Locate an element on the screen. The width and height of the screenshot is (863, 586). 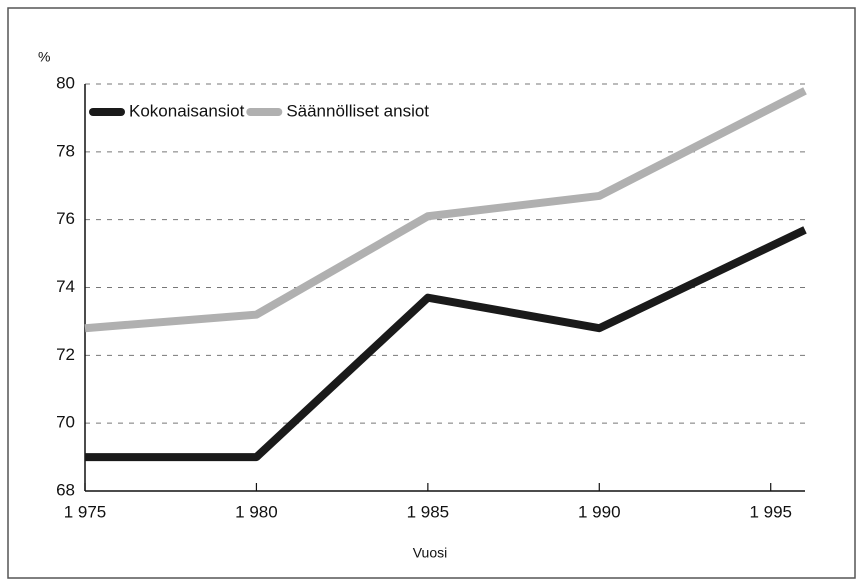
legend-label: Kokonaisansiot is located at coordinates (187, 110).